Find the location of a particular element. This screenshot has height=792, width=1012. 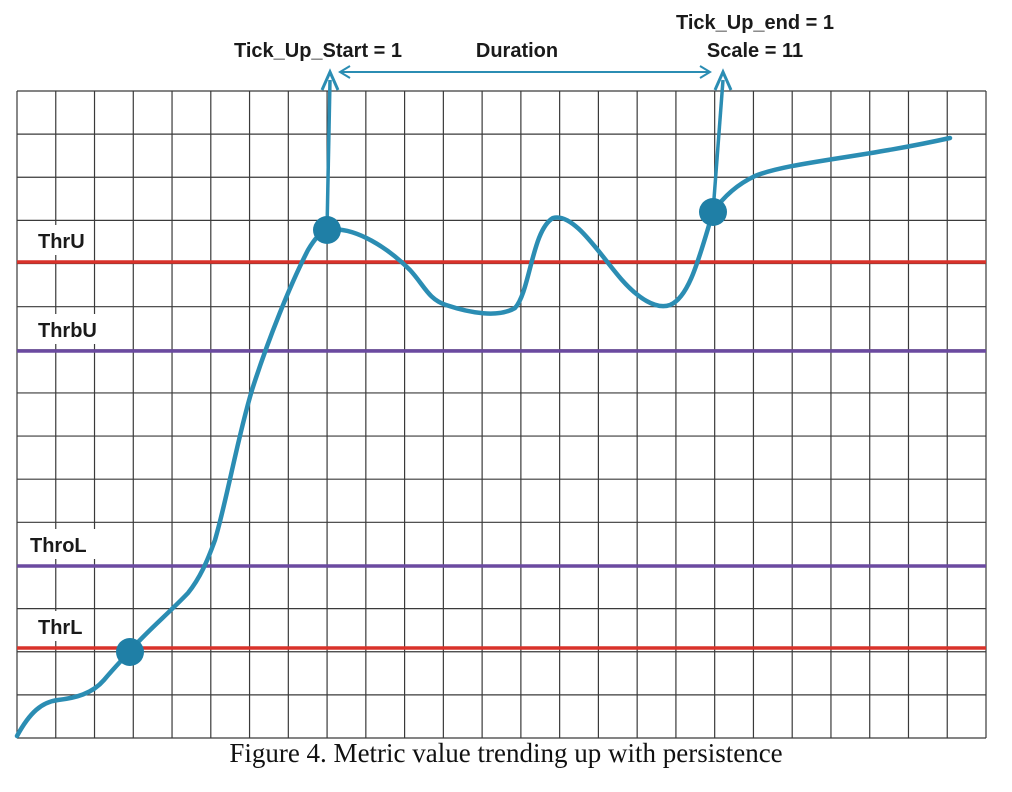

duration-label: Duration is located at coordinates (517, 51).